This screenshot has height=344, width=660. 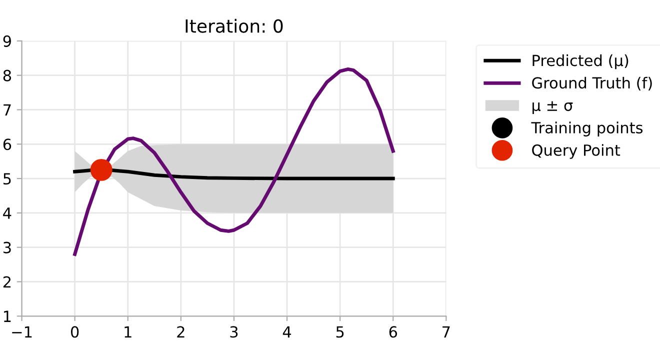 I want to click on x-tick-label: 2, so click(x=180, y=332).